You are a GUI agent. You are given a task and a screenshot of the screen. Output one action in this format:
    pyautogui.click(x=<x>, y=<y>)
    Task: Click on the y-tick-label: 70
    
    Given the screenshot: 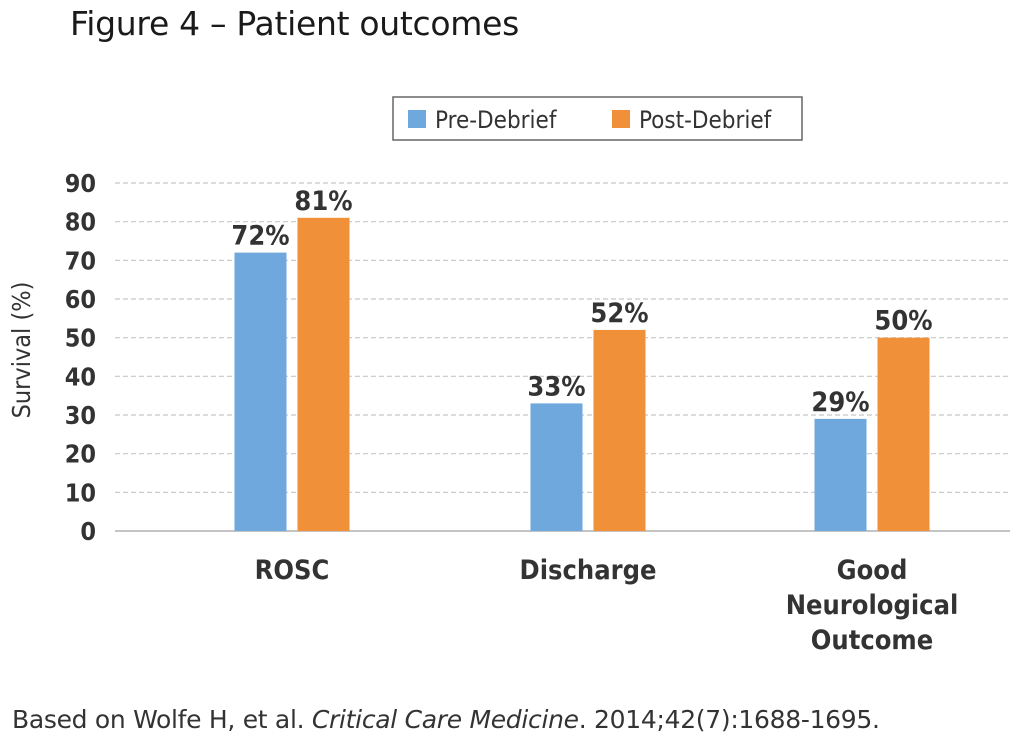 What is the action you would take?
    pyautogui.click(x=80, y=260)
    